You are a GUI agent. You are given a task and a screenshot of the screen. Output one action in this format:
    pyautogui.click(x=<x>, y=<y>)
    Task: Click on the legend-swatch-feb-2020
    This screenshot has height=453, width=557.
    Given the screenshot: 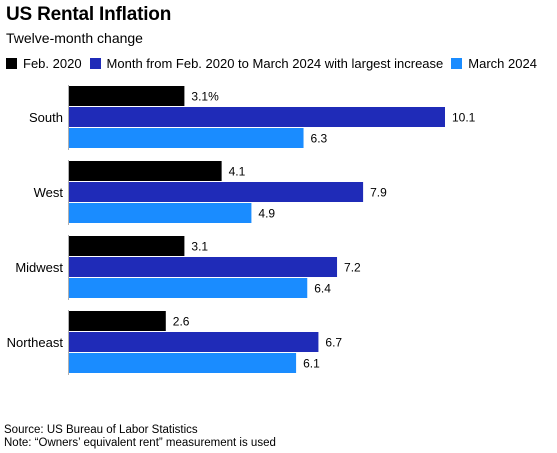 What is the action you would take?
    pyautogui.click(x=11, y=63)
    